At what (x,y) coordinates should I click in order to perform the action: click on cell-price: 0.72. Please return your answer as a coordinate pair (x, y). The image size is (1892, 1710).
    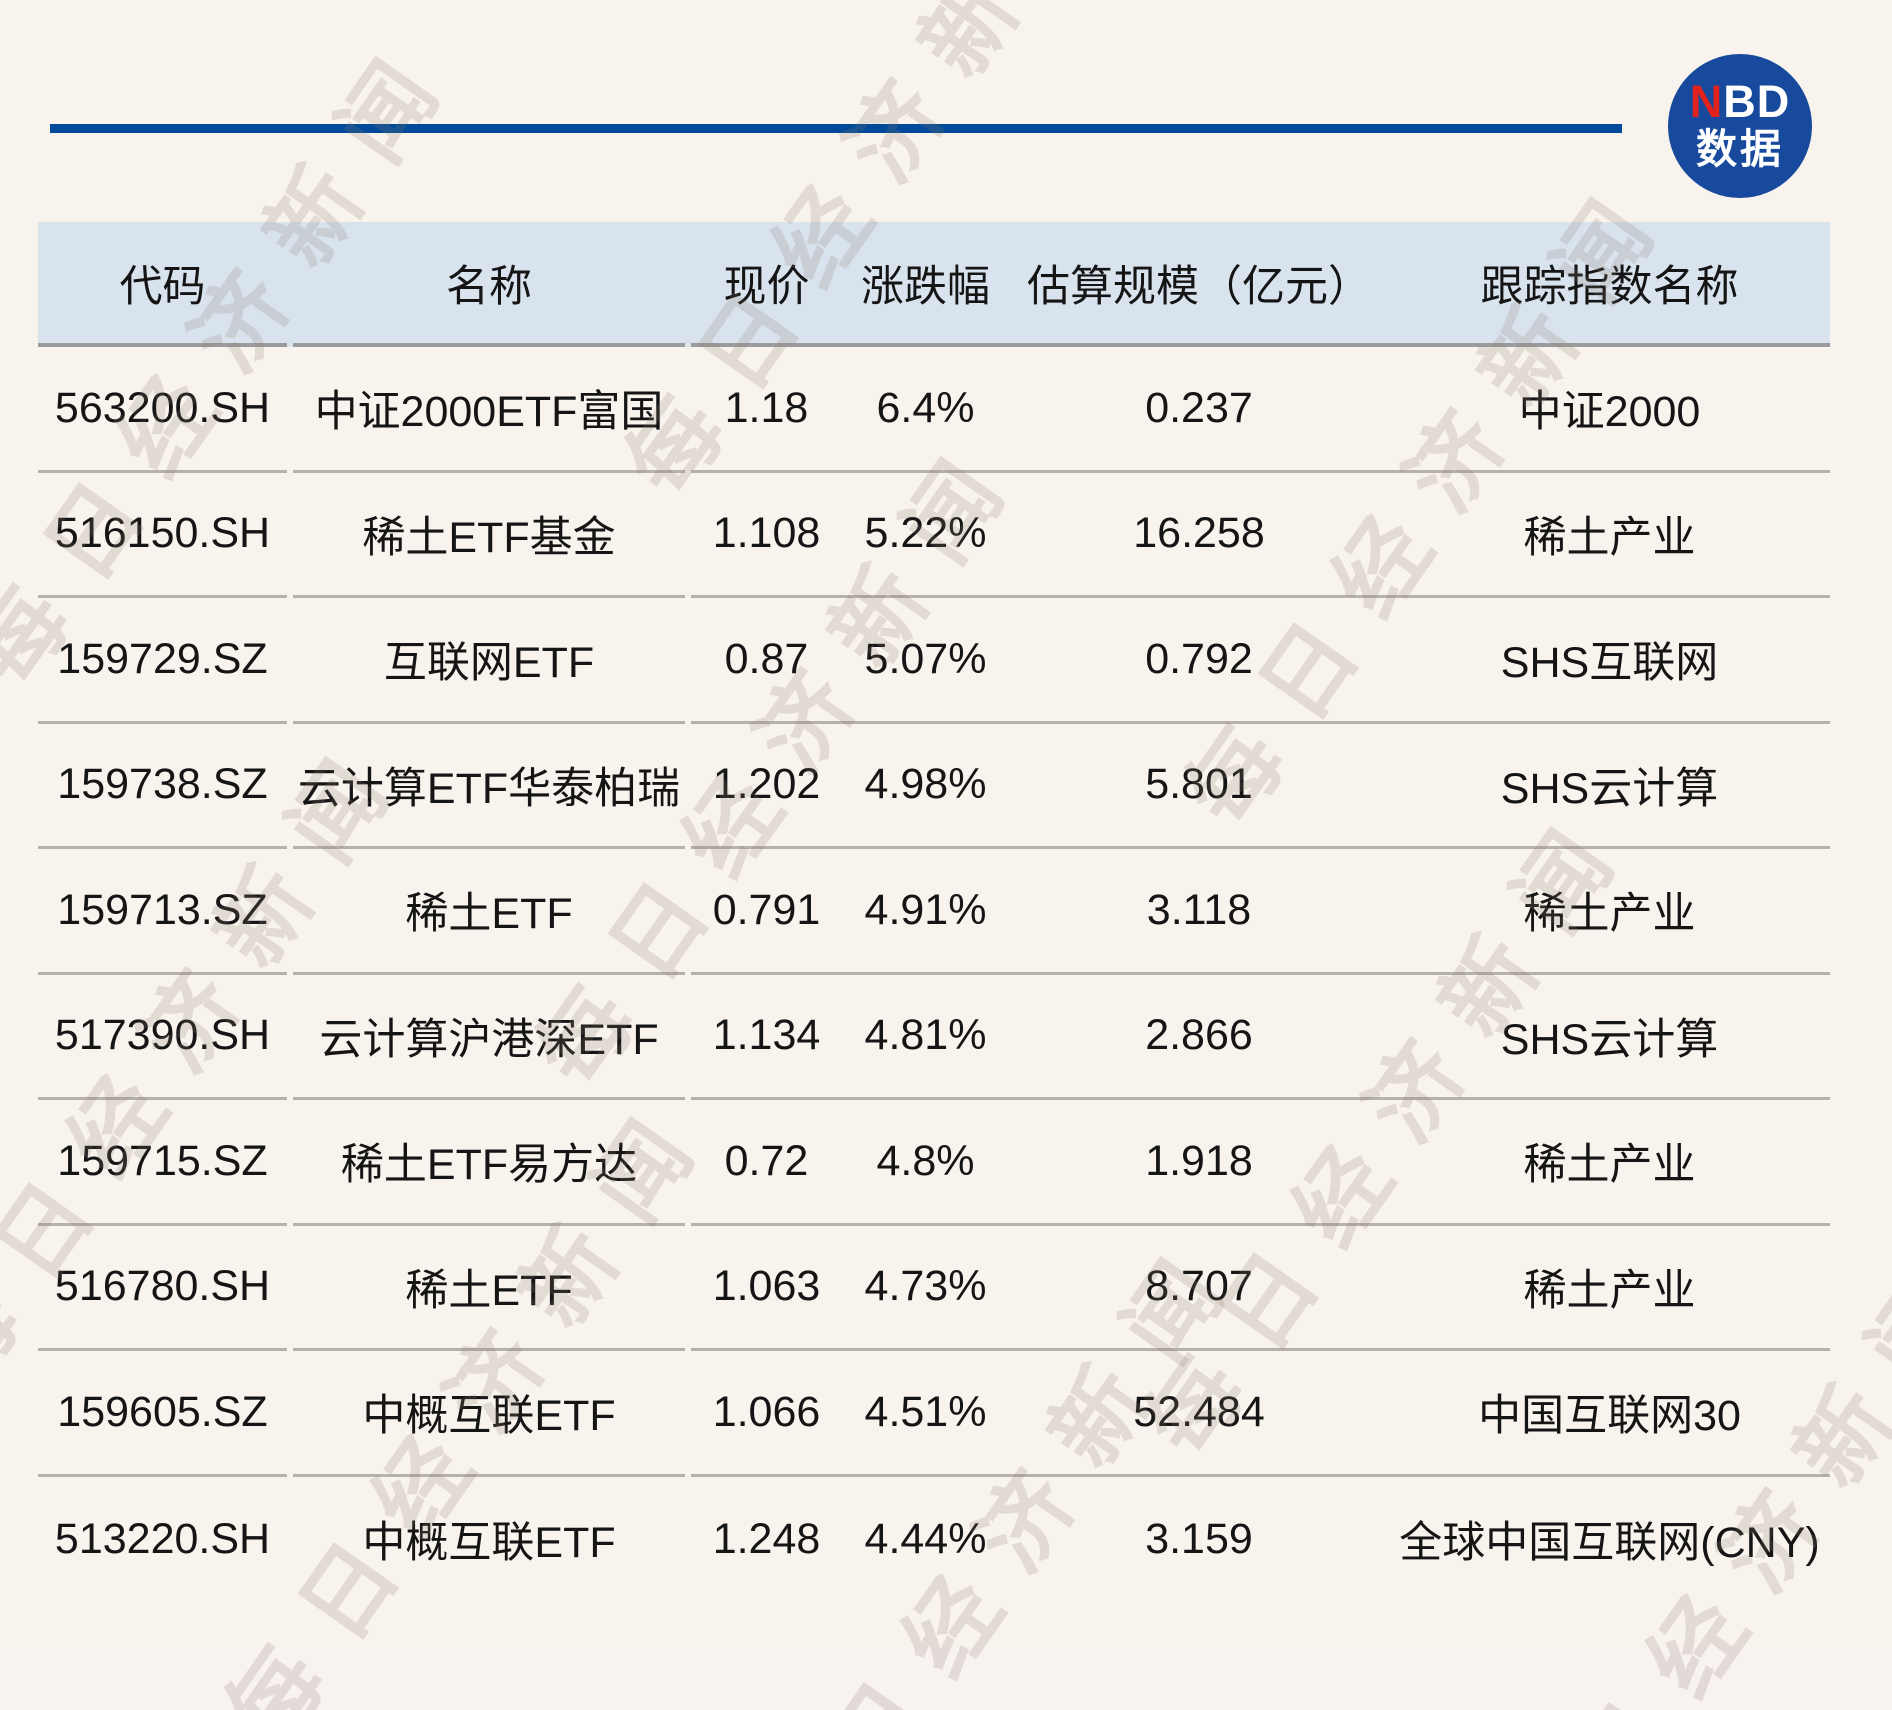
    Looking at the image, I should click on (766, 1163).